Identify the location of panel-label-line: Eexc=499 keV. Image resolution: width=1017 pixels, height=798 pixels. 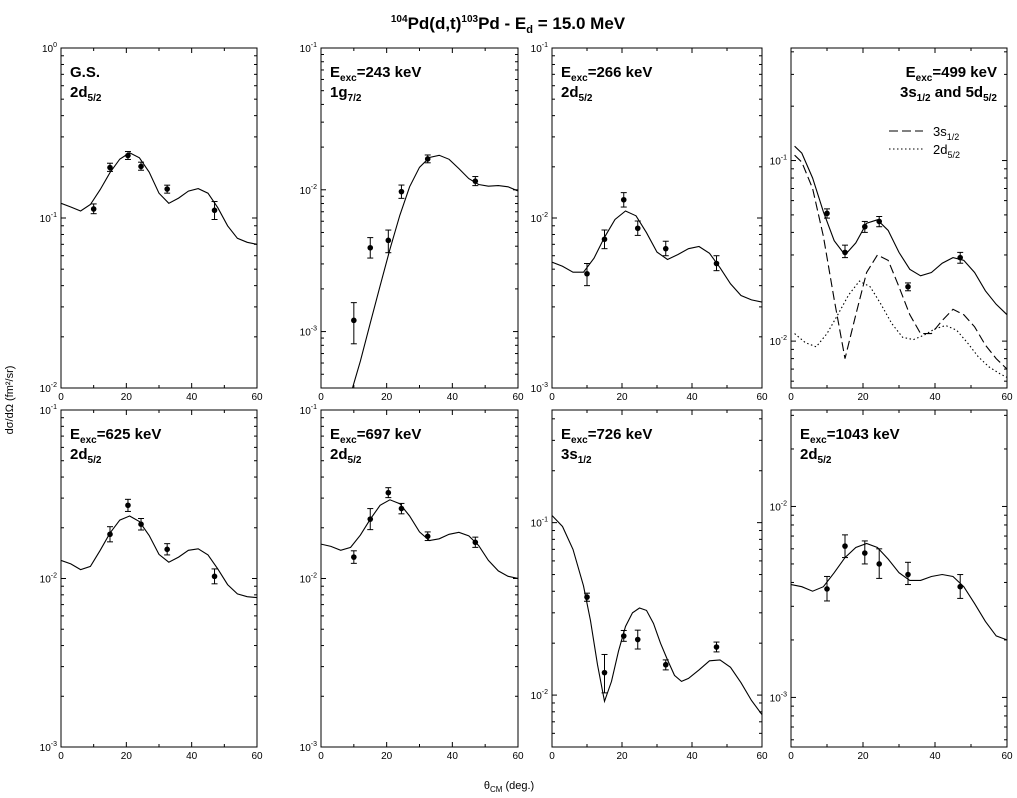
(951, 74).